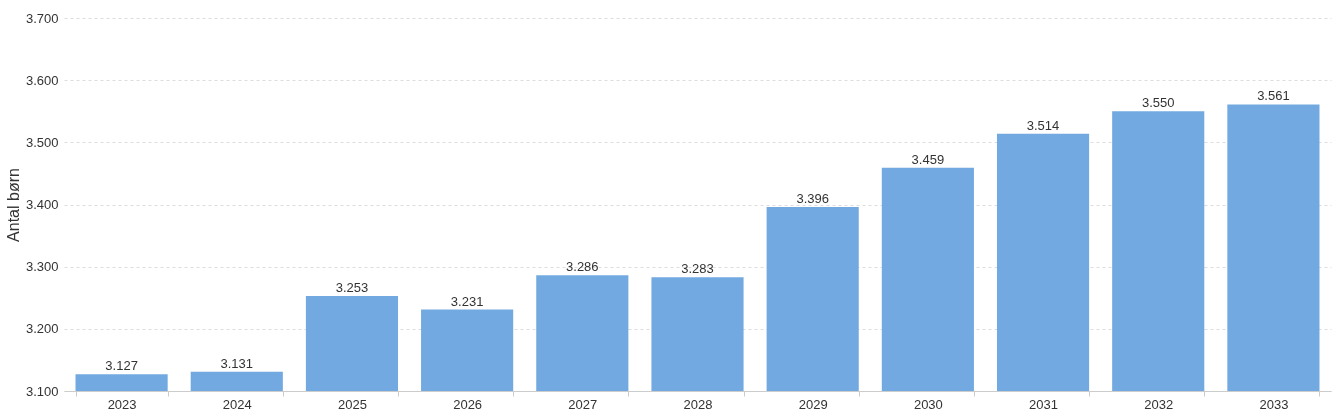 This screenshot has width=1336, height=416. What do you see at coordinates (583, 404) in the screenshot?
I see `x-tick-label: 2027` at bounding box center [583, 404].